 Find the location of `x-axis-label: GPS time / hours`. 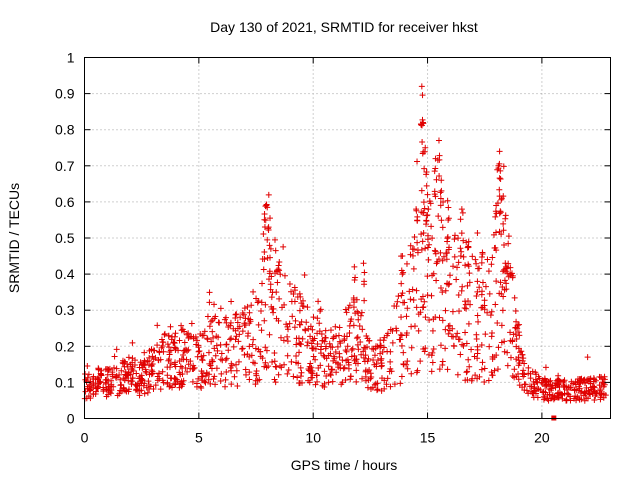

x-axis-label: GPS time / hours is located at coordinates (344, 465).